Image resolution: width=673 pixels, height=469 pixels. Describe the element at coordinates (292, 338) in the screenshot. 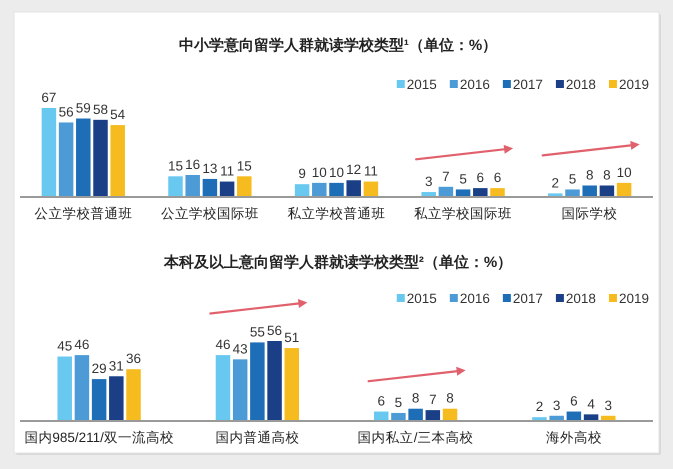

I see `data-label: 51` at that location.